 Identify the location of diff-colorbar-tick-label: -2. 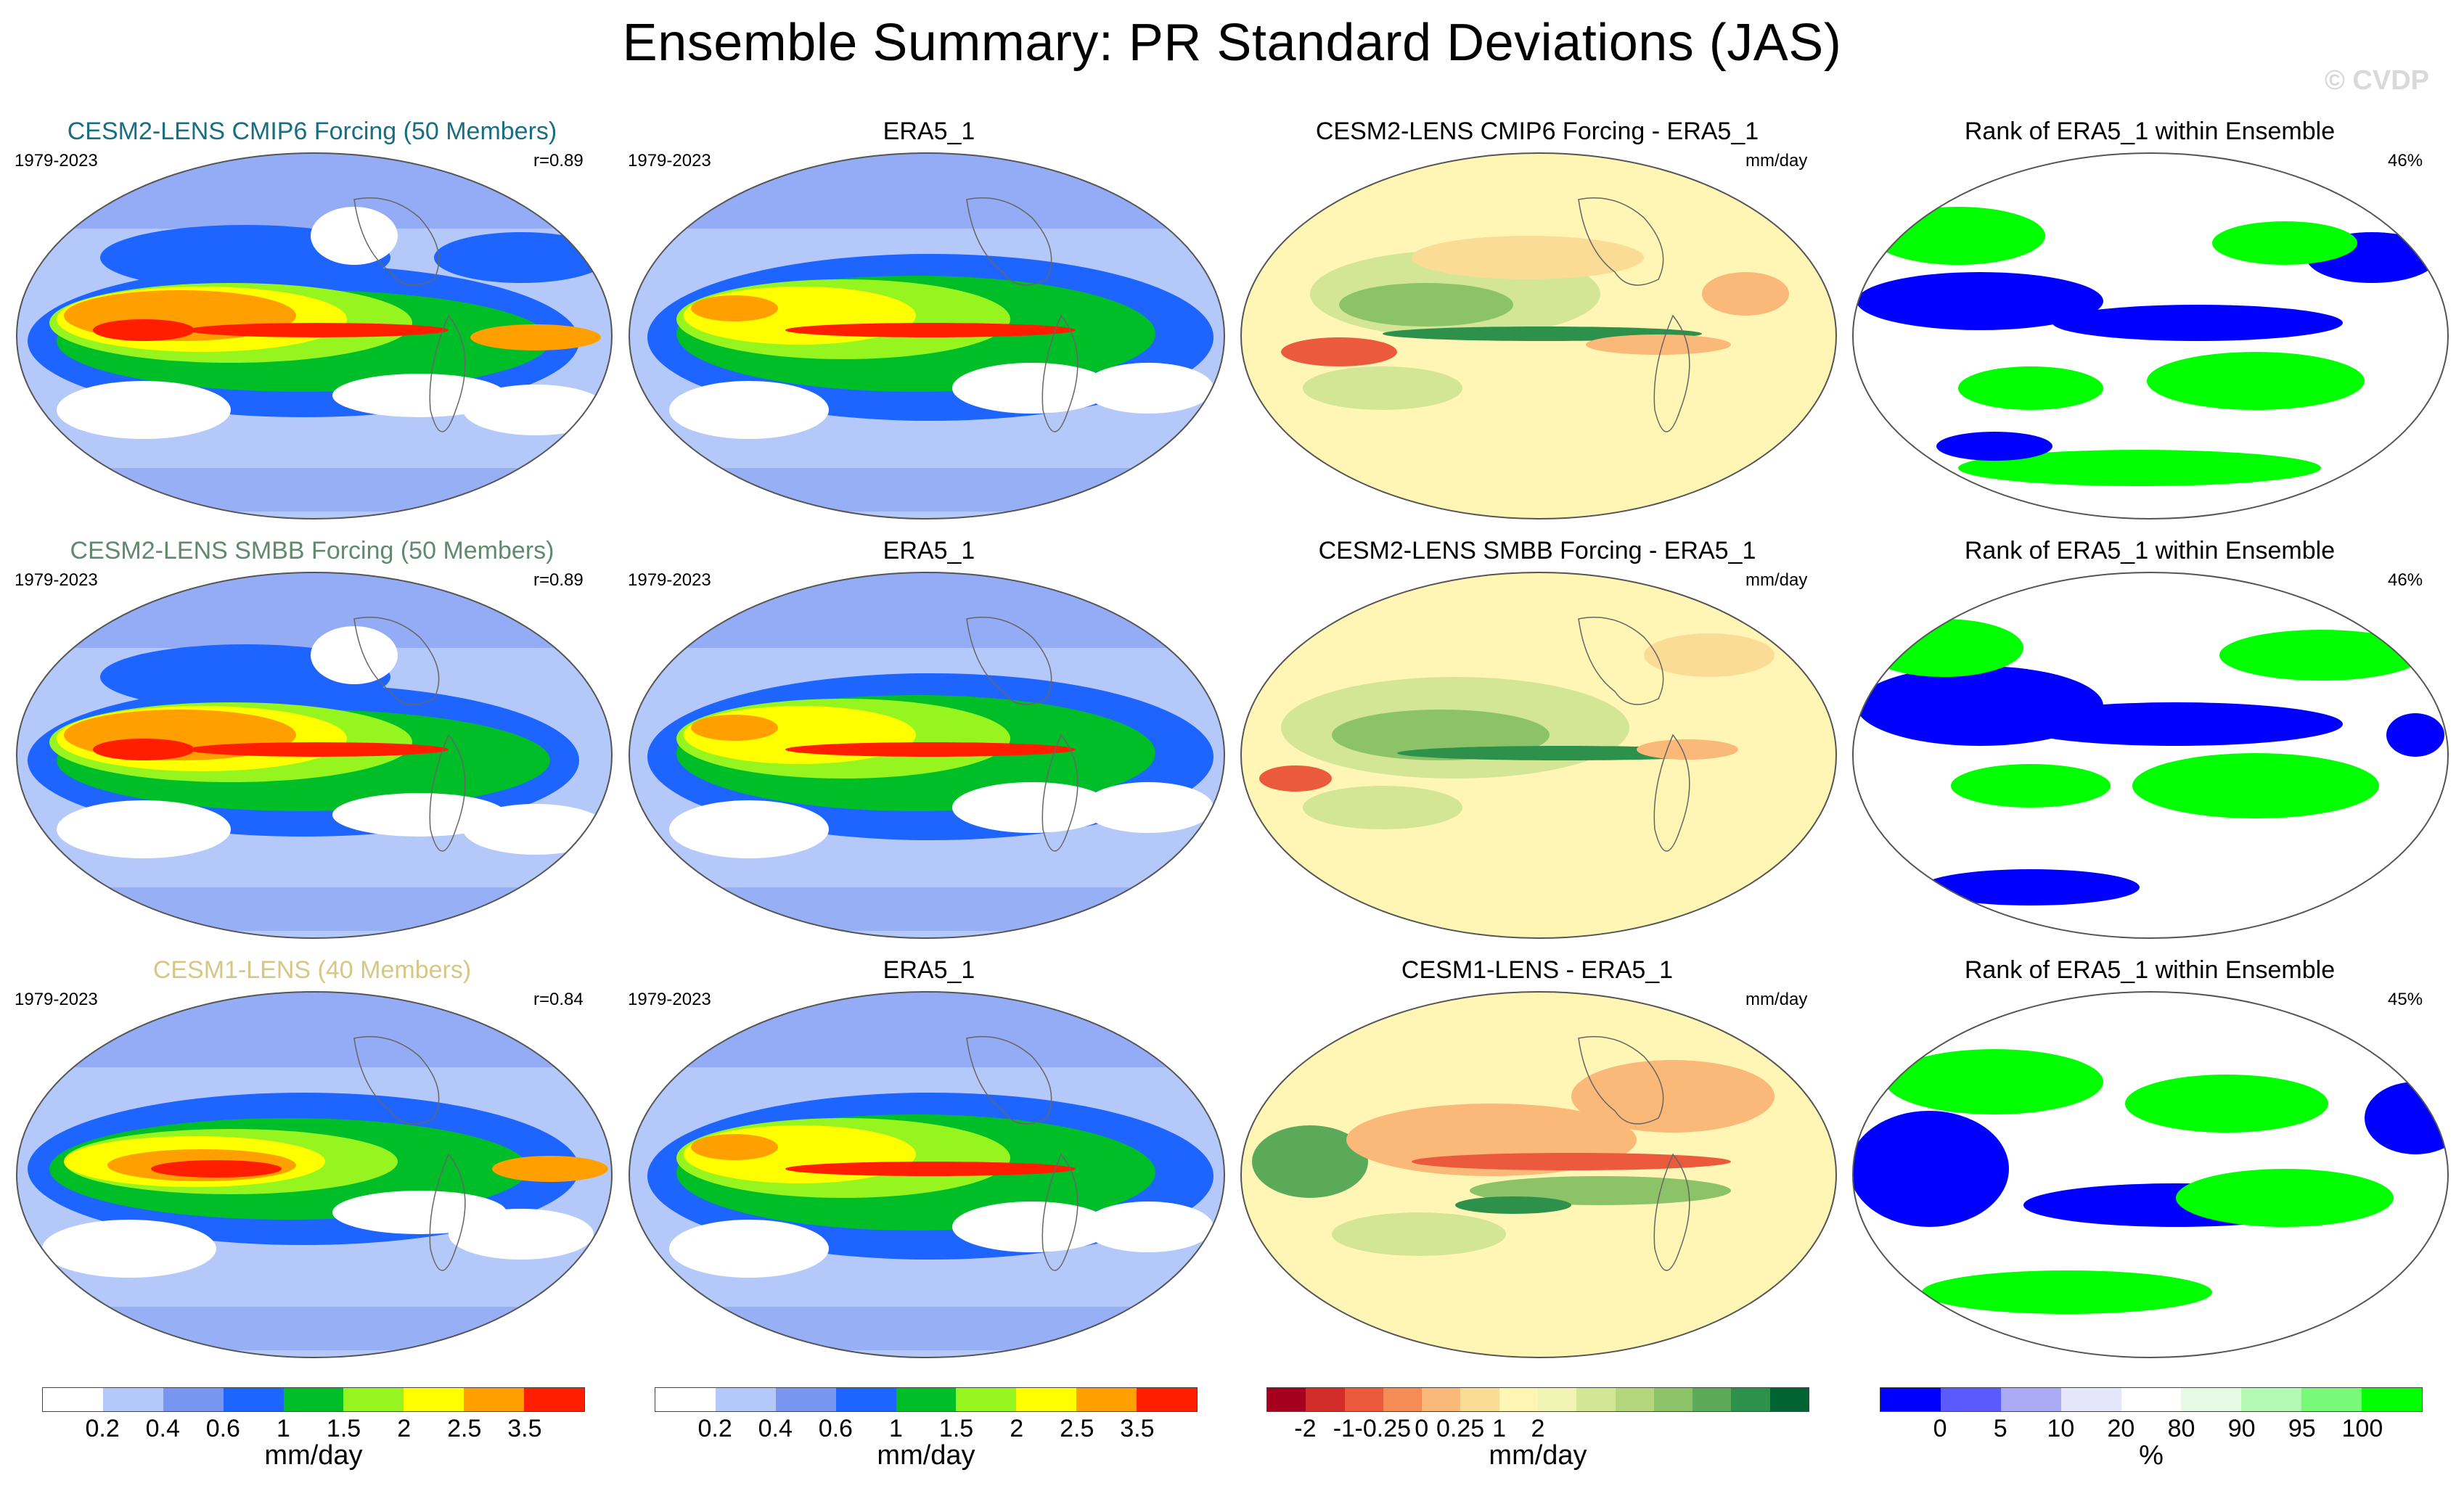
(1305, 1428).